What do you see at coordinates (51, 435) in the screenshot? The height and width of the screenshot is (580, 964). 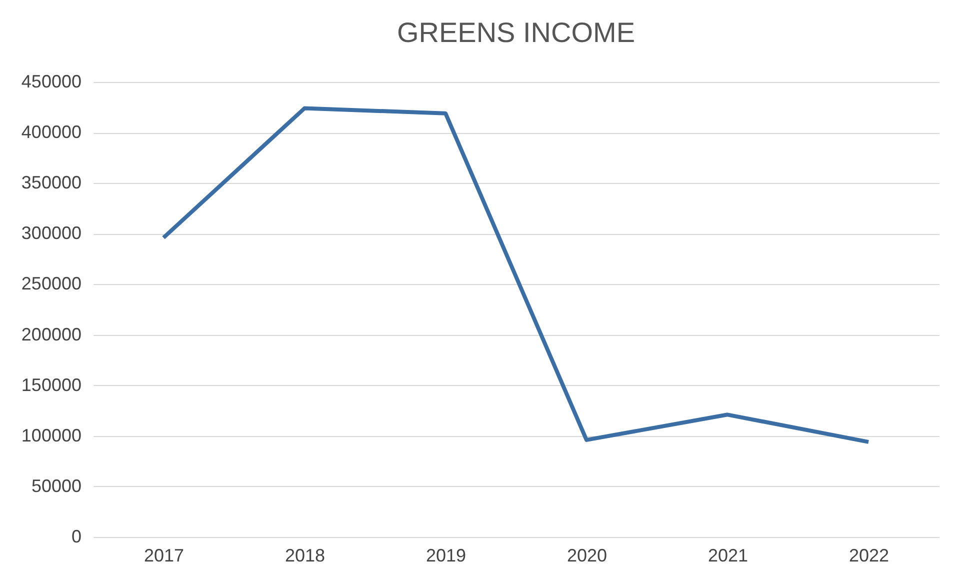 I see `y-tick-label: 100000` at bounding box center [51, 435].